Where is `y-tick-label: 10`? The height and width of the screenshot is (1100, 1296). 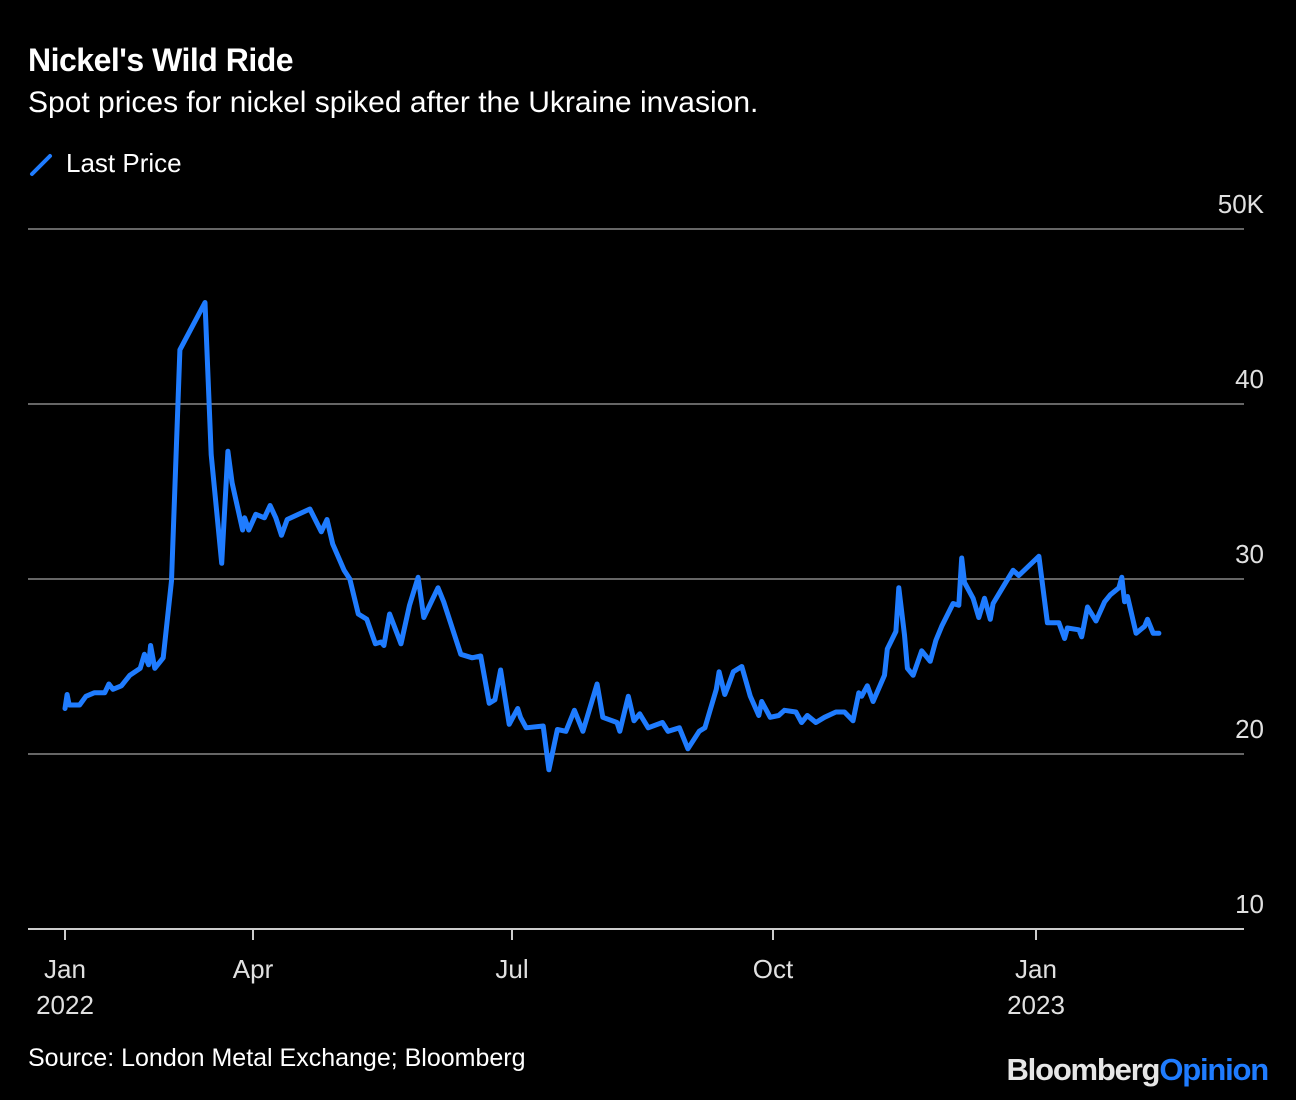
y-tick-label: 10 is located at coordinates (1249, 904).